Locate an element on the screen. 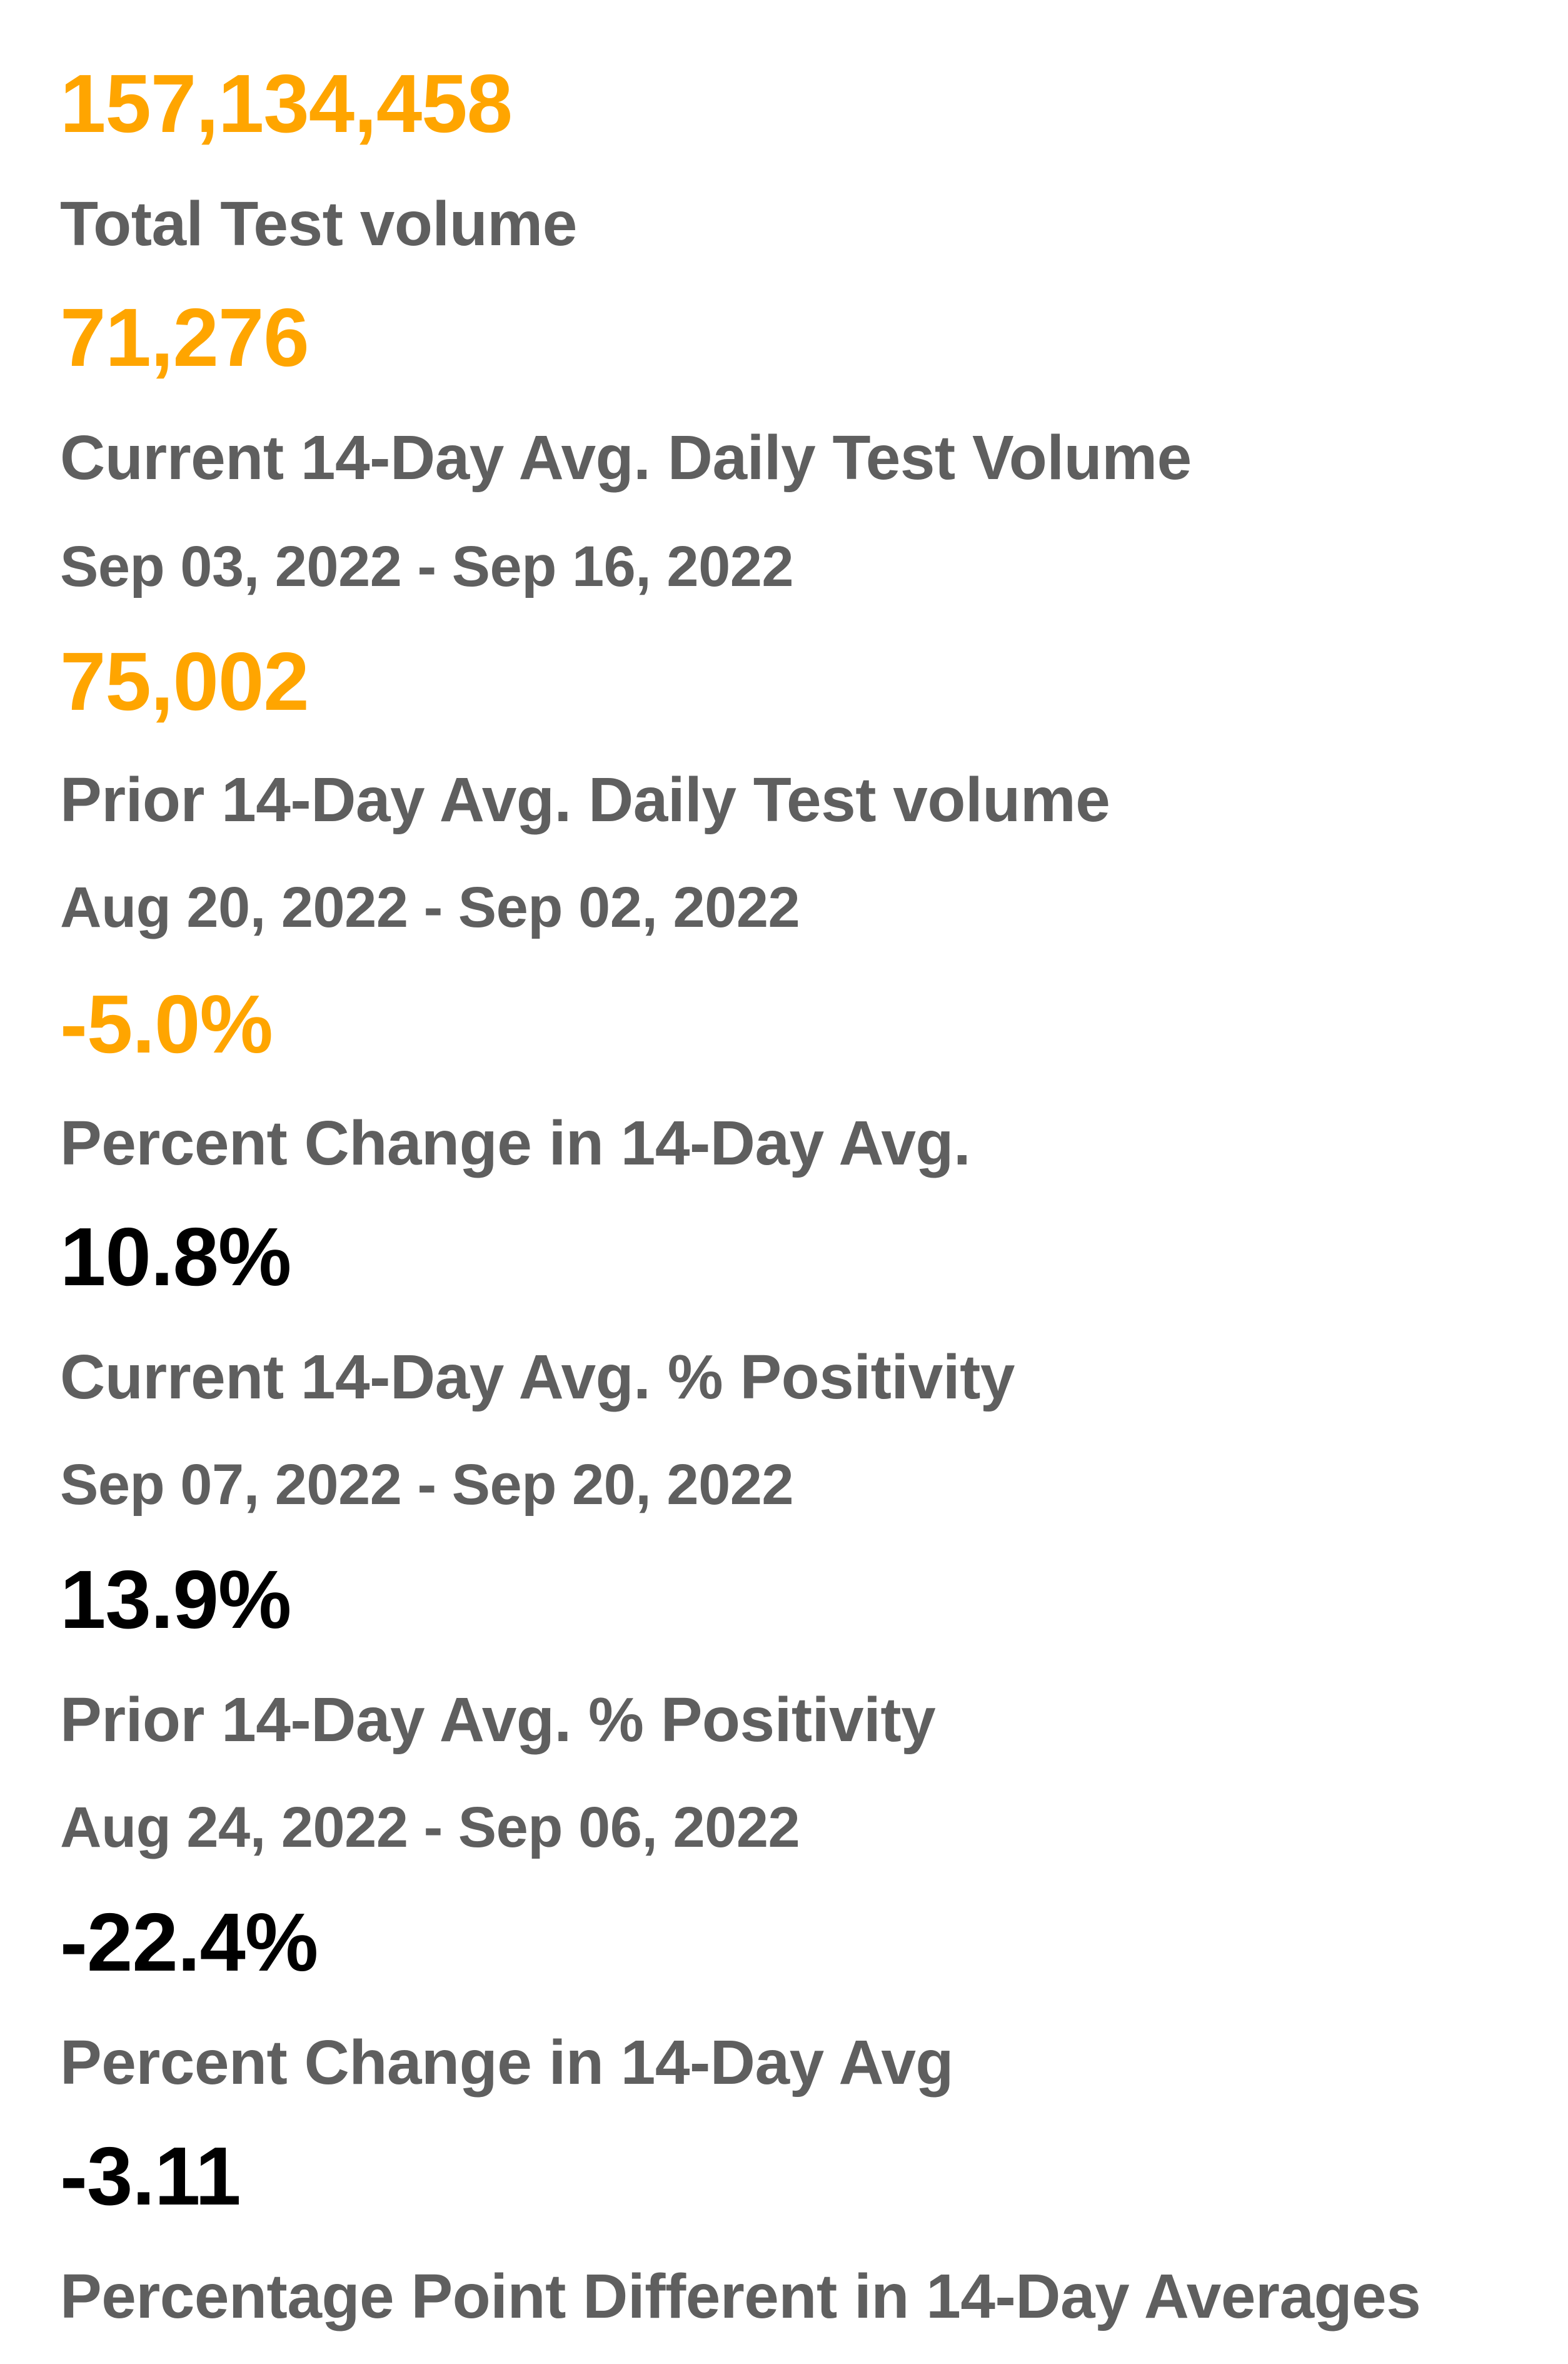 This screenshot has width=1568, height=2364. total-test-volume-label: Total Test volume is located at coordinates (318, 224).